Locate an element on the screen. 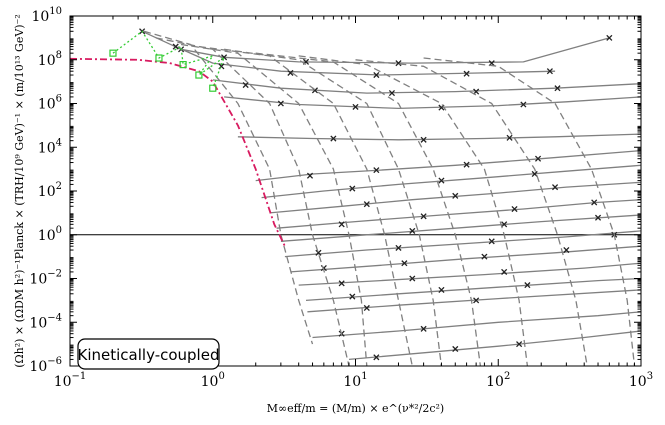  x-tick-label: 10³ is located at coordinates (641, 380).